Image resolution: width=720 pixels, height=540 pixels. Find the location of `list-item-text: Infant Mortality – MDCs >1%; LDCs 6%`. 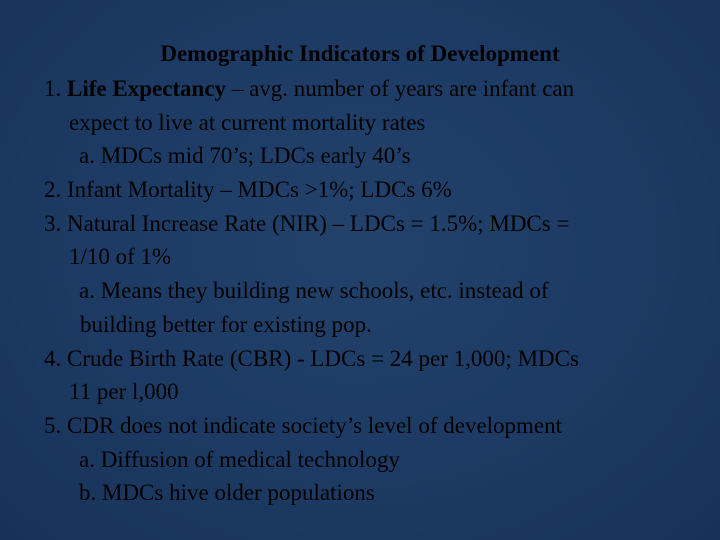

list-item-text: Infant Mortality – MDCs >1%; LDCs 6% is located at coordinates (259, 190).